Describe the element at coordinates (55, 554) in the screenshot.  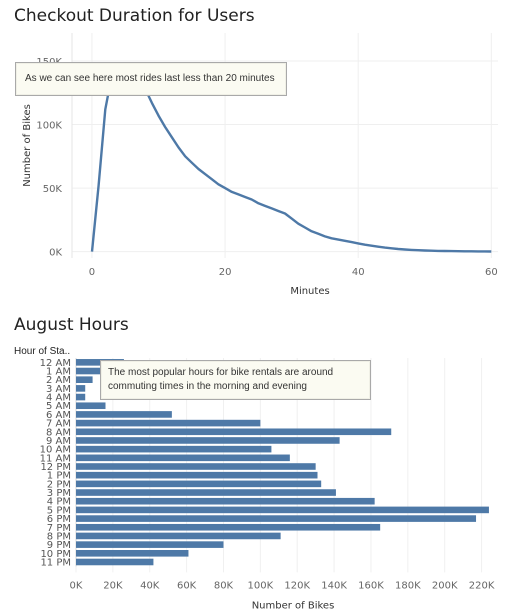
I see `category-label: 10 PM` at that location.